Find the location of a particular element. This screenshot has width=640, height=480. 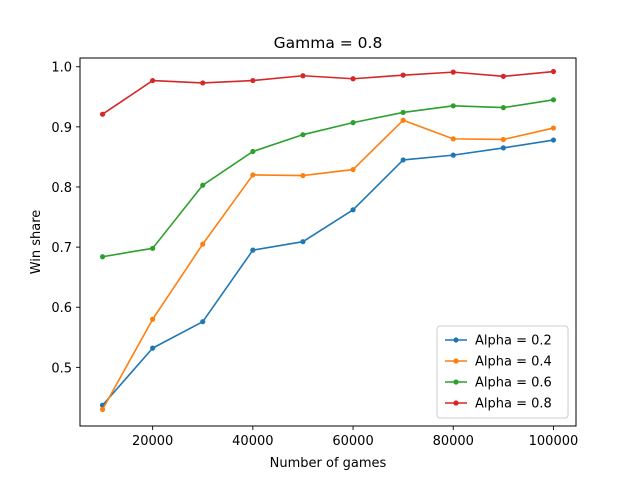

x-tick-label: 80000 is located at coordinates (453, 441).